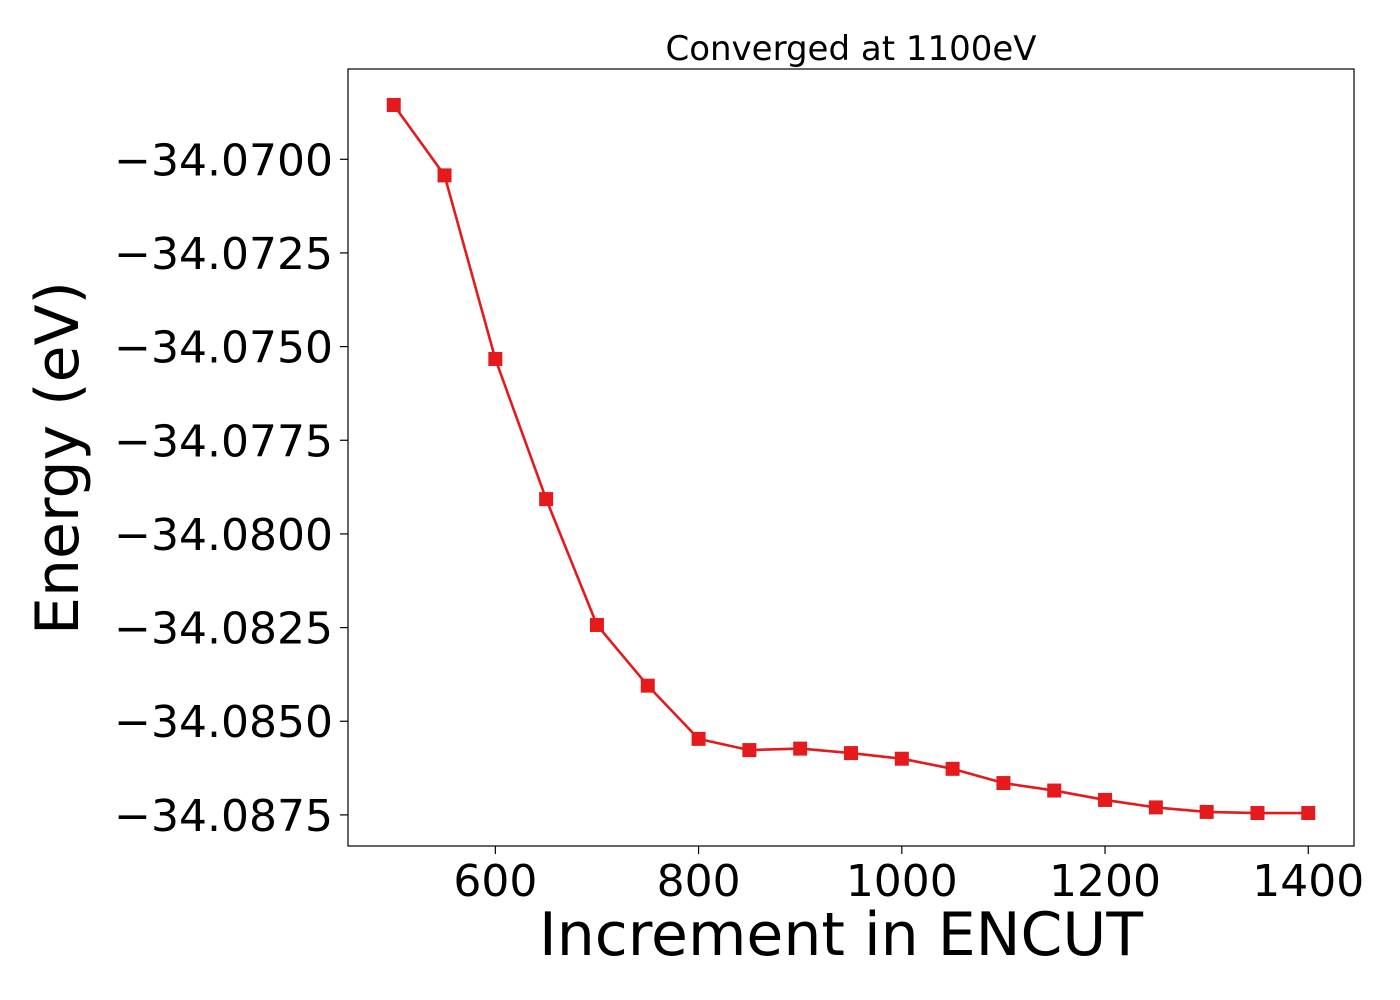  I want to click on x-axis-label: Increment in ENCUT, so click(841, 935).